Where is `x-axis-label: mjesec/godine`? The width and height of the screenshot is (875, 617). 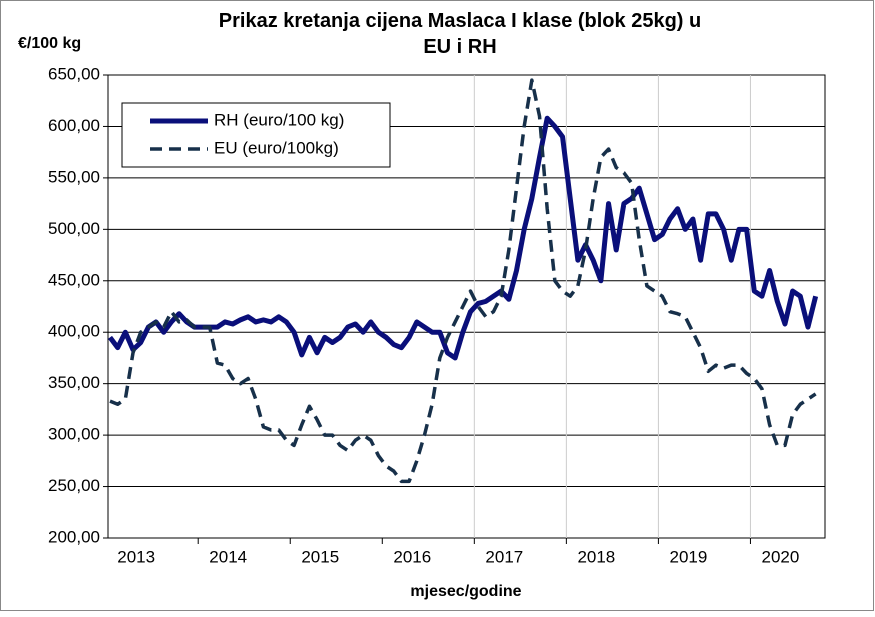
x-axis-label: mjesec/godine is located at coordinates (465, 591).